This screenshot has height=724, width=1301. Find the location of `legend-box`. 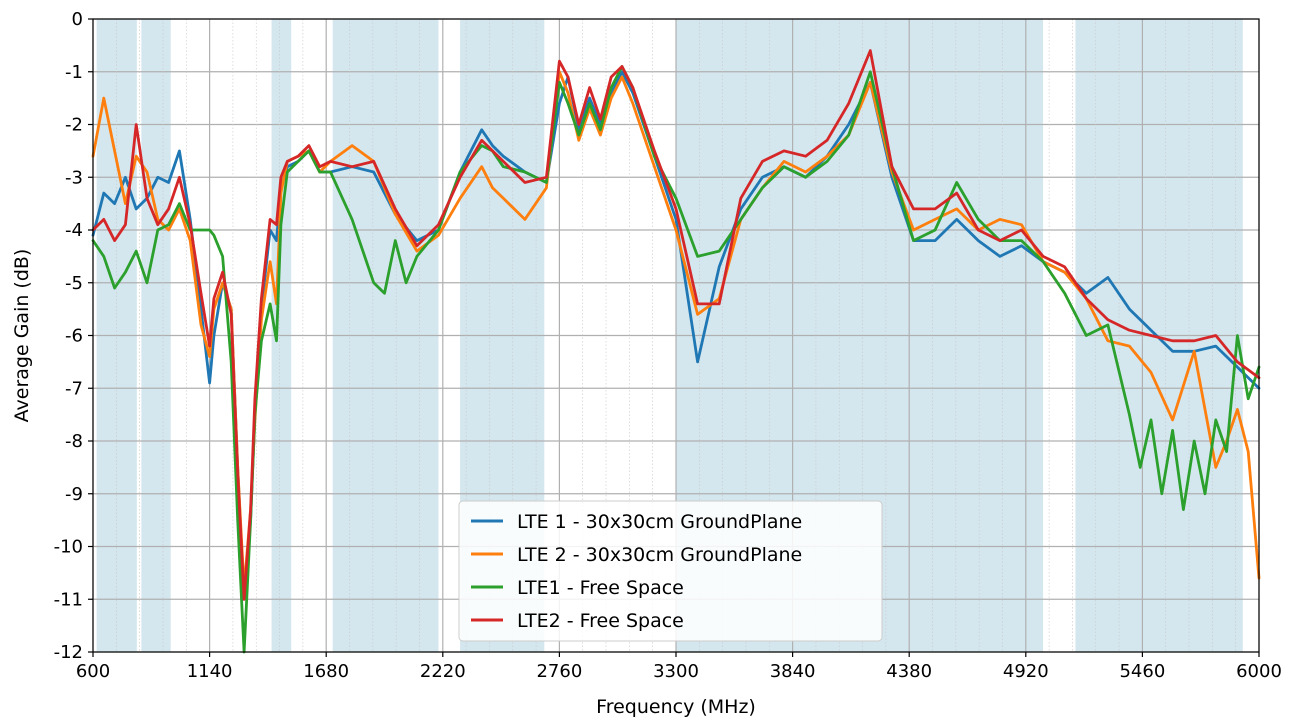

legend-box is located at coordinates (670, 571).